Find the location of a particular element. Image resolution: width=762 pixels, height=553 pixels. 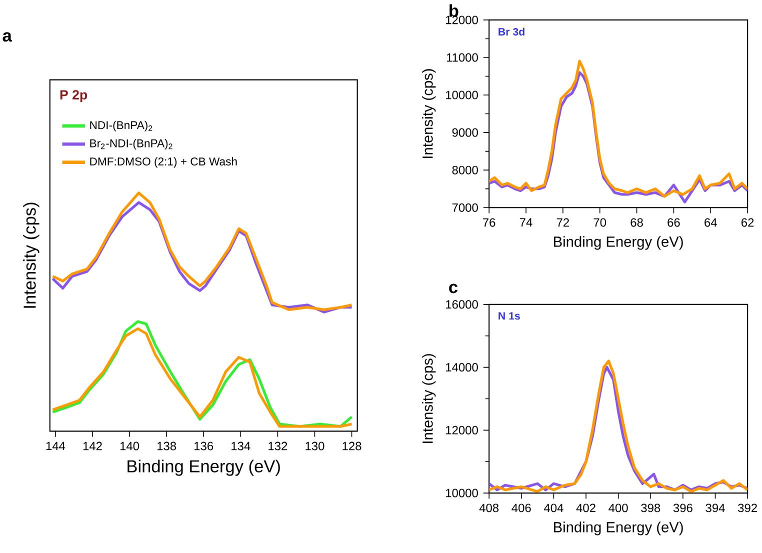

text: Br 3d is located at coordinates (511, 32).